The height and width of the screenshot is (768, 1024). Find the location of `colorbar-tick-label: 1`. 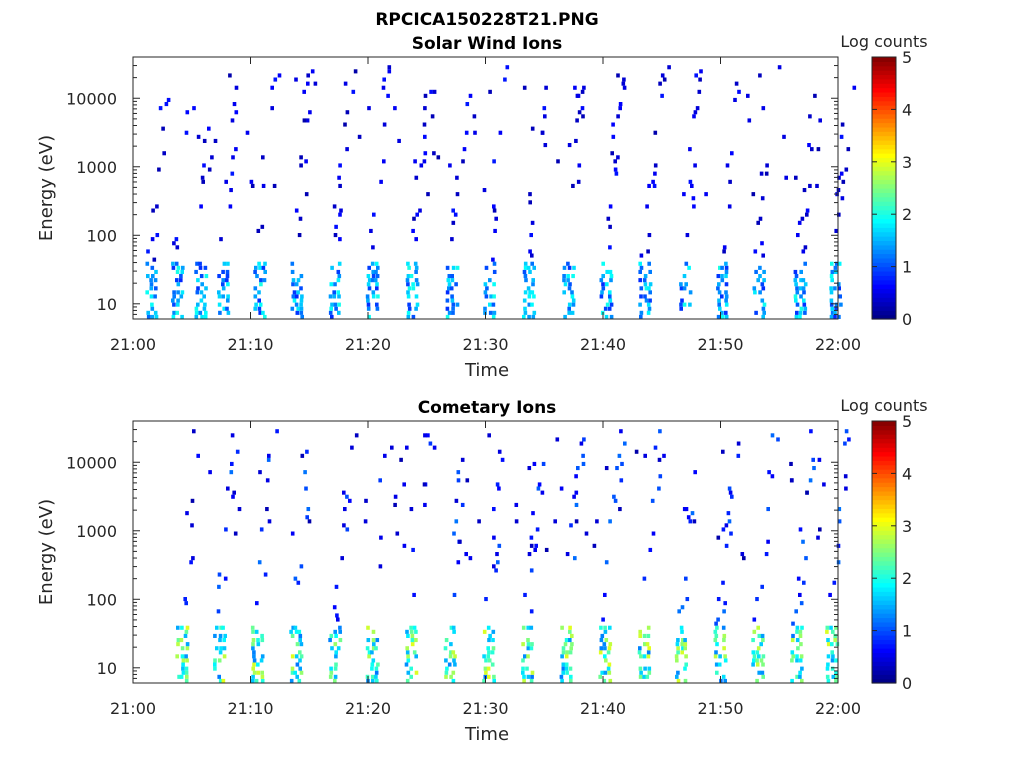

colorbar-tick-label: 1 is located at coordinates (907, 631).